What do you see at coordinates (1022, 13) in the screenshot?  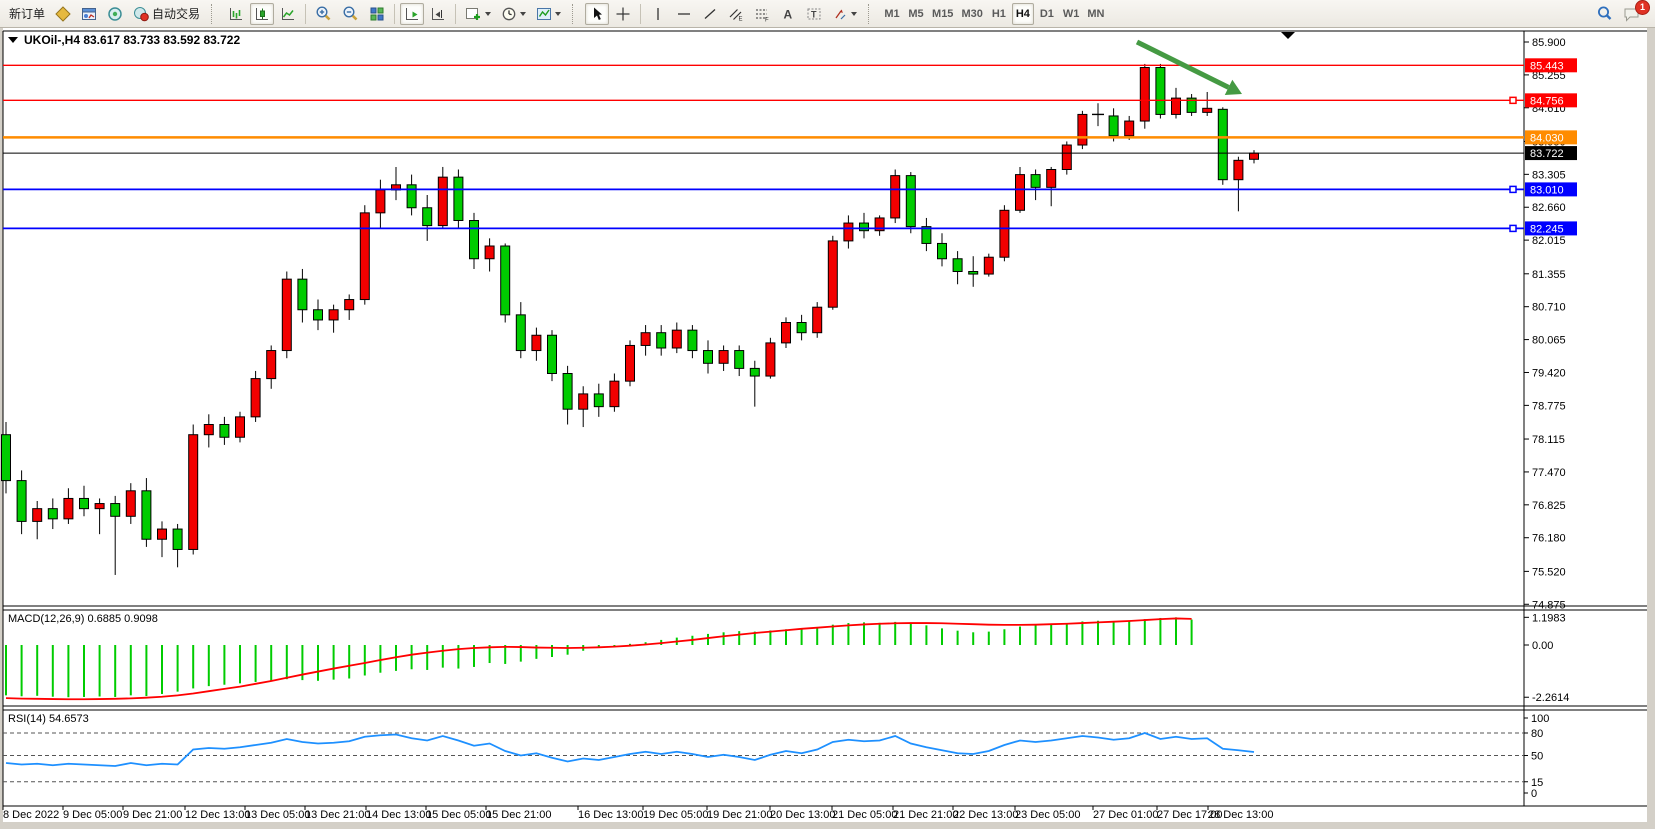 I see `timeframe-h4-button: H4` at bounding box center [1022, 13].